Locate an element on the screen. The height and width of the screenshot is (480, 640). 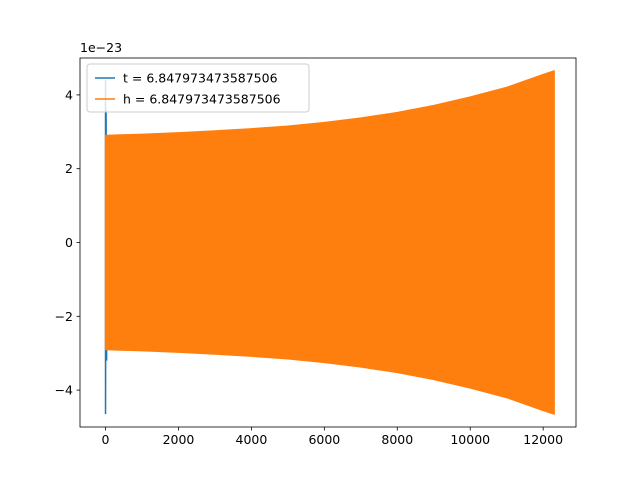
x-tick-label: 2000 is located at coordinates (179, 439).